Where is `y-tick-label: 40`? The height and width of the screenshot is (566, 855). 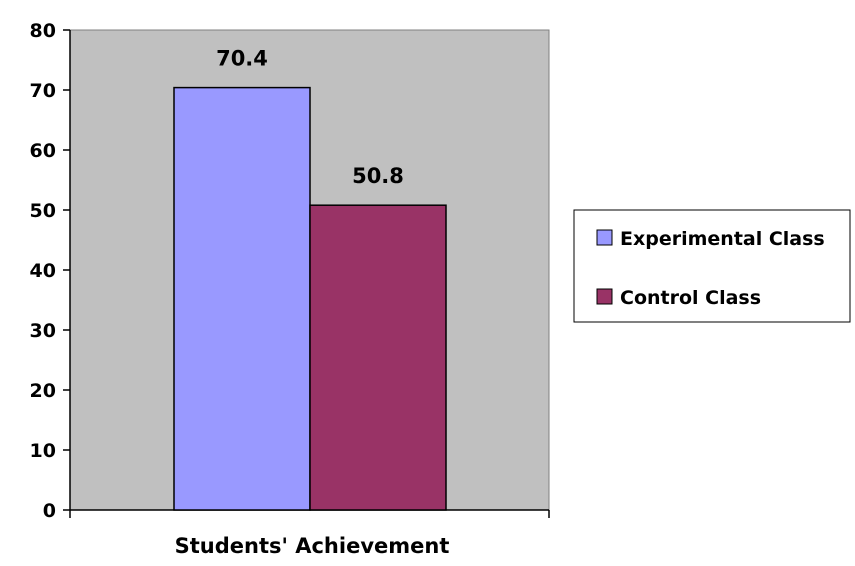
y-tick-label: 40 is located at coordinates (43, 271).